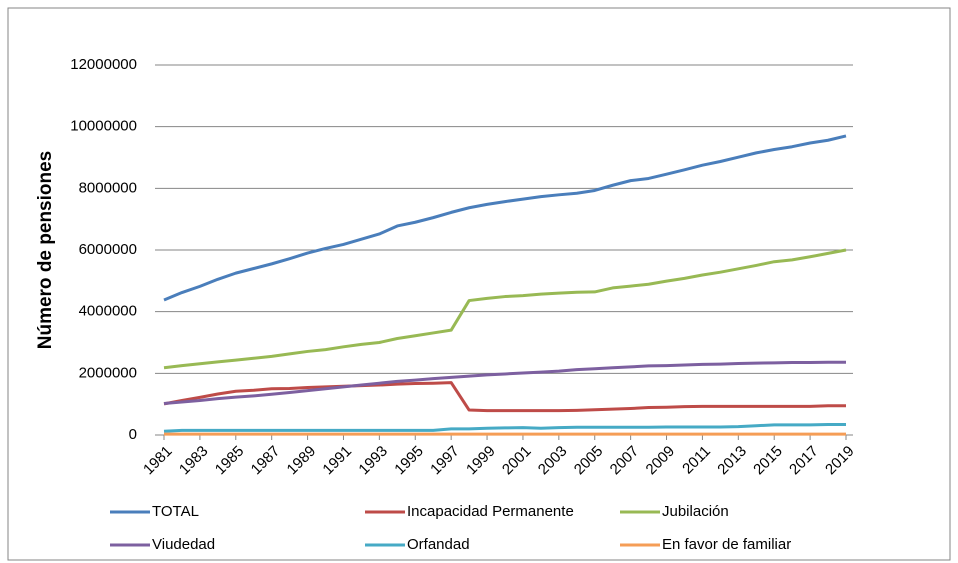  Describe the element at coordinates (490, 511) in the screenshot. I see `legend-label: Incapacidad Permanente` at that location.